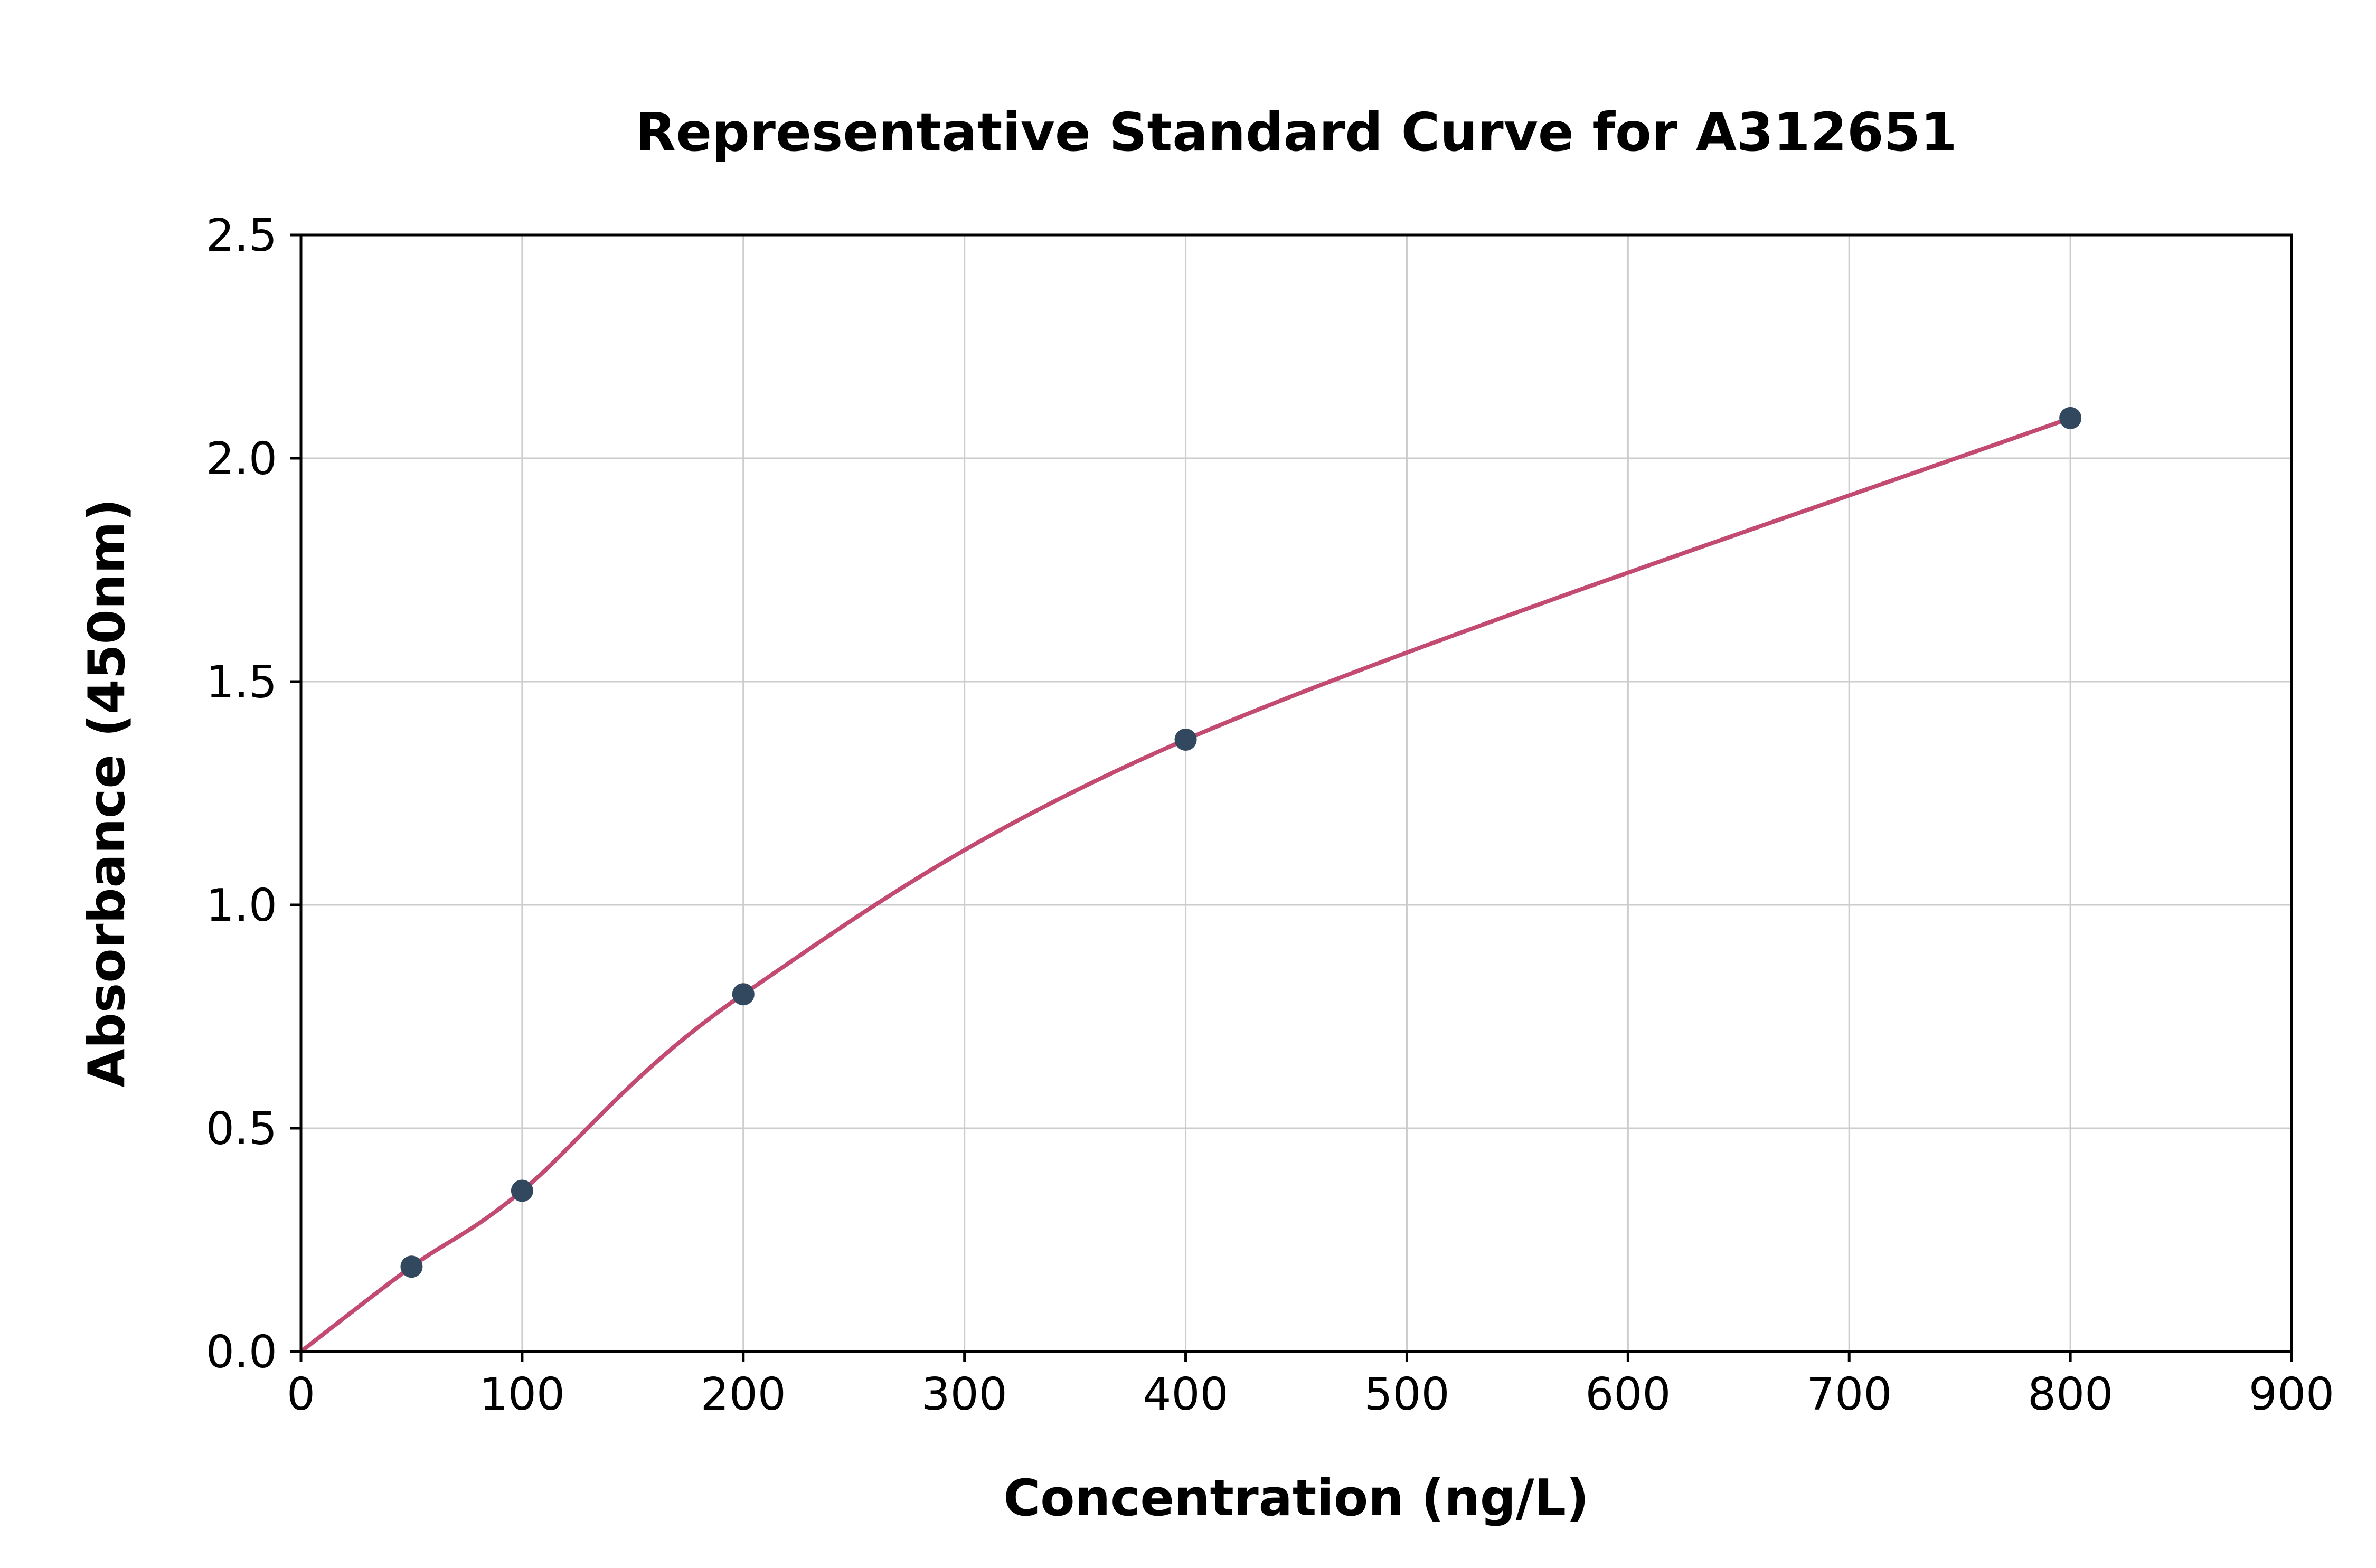  Describe the element at coordinates (242, 682) in the screenshot. I see `y-tick-label: 1.5` at that location.